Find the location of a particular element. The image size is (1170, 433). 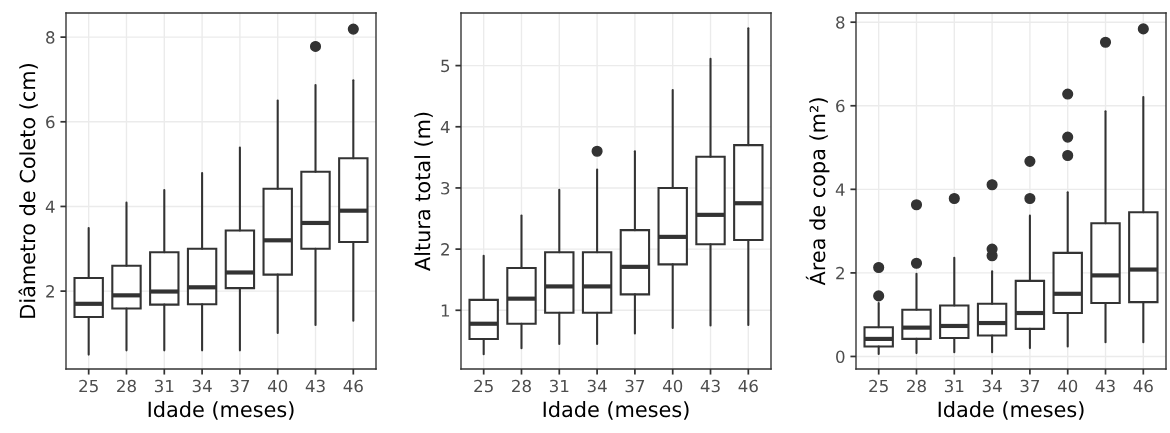

y-tick-label: 3 is located at coordinates (445, 188).